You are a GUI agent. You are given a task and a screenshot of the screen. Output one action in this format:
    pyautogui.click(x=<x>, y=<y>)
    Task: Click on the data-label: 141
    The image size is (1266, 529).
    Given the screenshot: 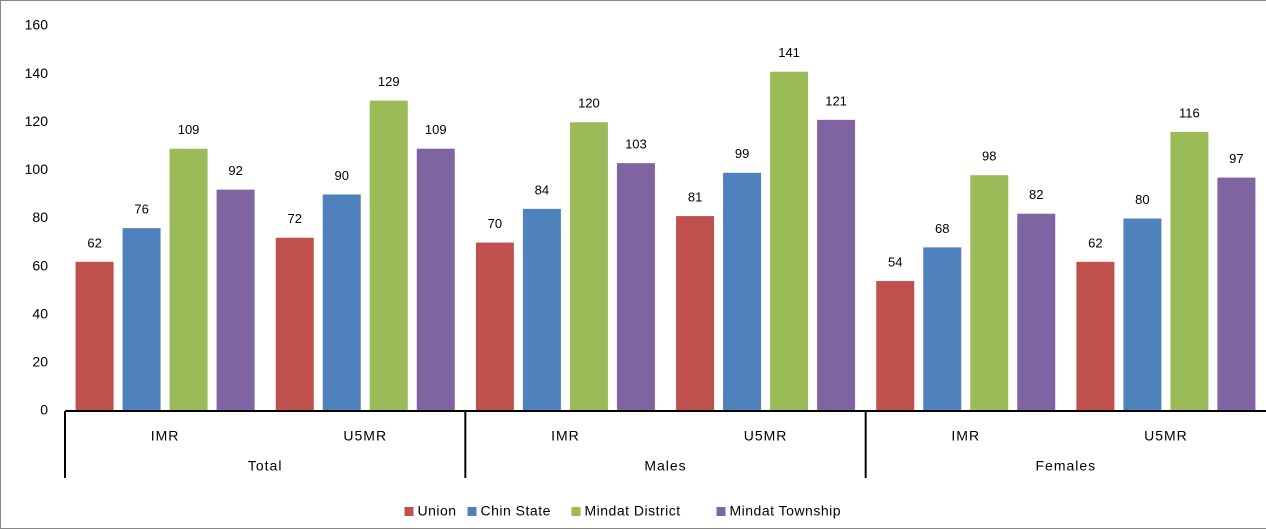 What is the action you would take?
    pyautogui.click(x=789, y=52)
    